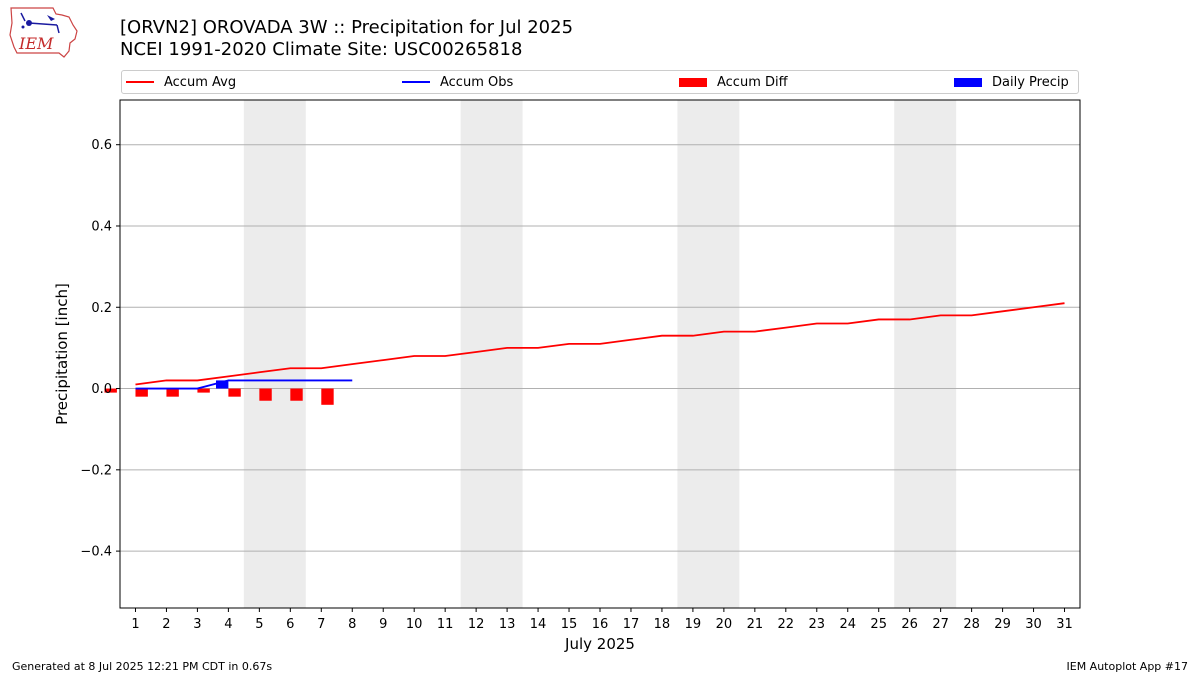 The image size is (1200, 675). I want to click on y-tick-label: 0.2, so click(101, 308).